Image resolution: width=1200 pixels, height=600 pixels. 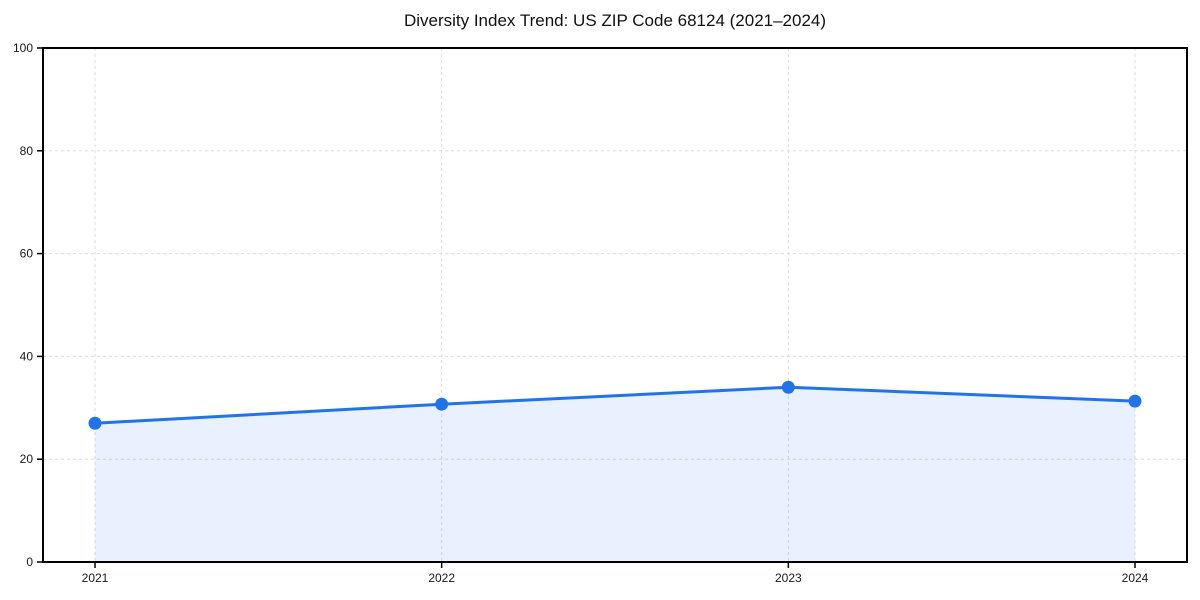 What do you see at coordinates (23, 48) in the screenshot?
I see `y-tick-label: 100` at bounding box center [23, 48].